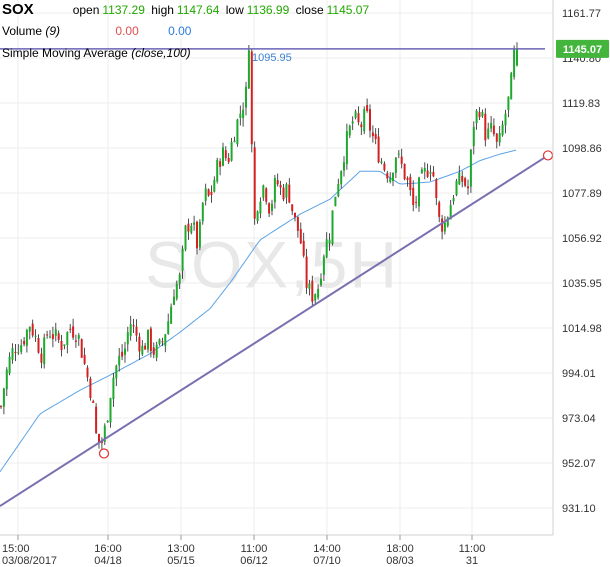 The height and width of the screenshot is (567, 610). What do you see at coordinates (161, 53) in the screenshot?
I see `sma-param: (close,100)` at bounding box center [161, 53].